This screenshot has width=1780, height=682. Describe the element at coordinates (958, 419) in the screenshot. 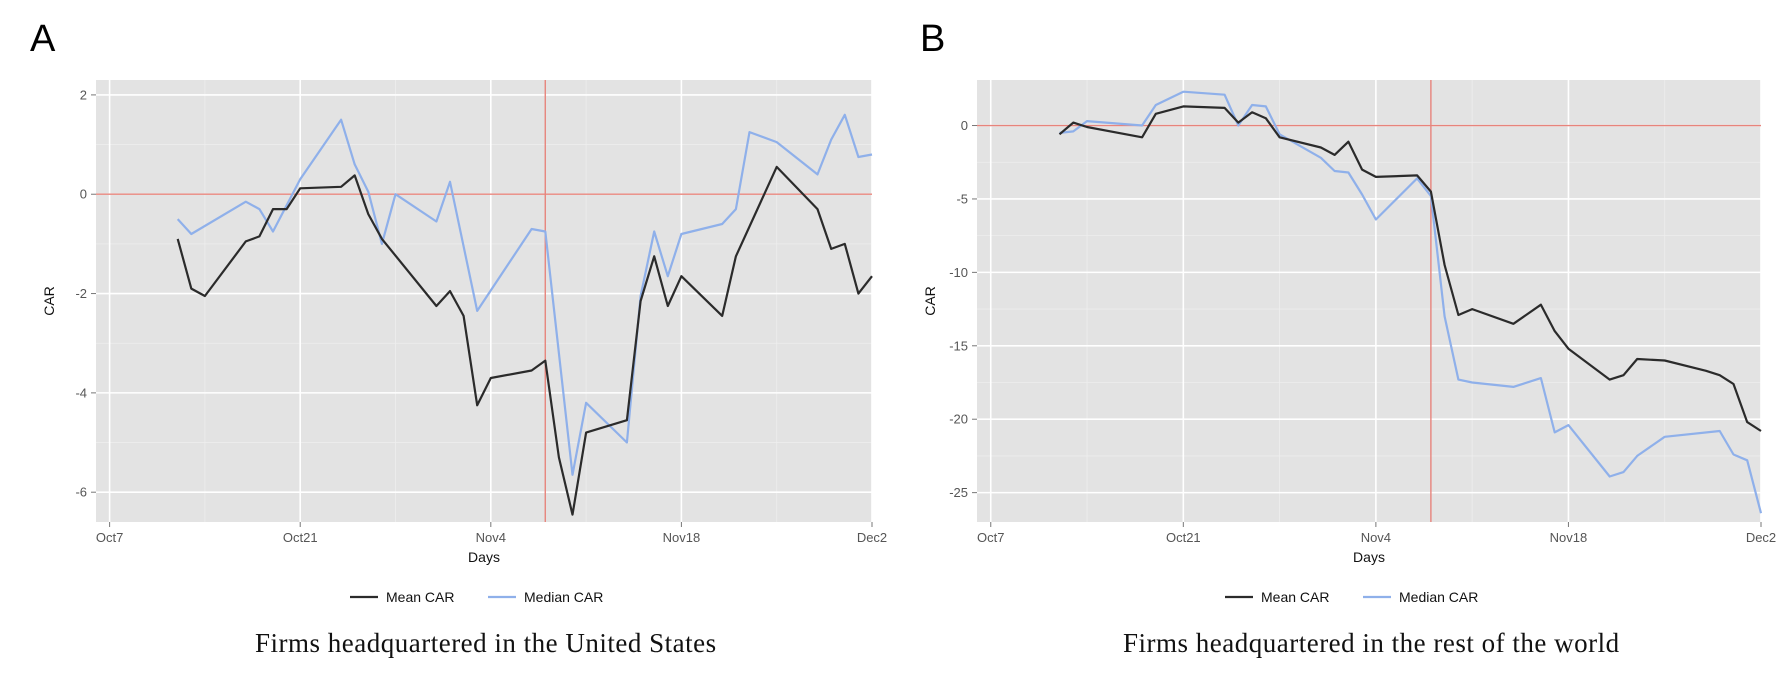

I see `y-tick-label: -20` at that location.